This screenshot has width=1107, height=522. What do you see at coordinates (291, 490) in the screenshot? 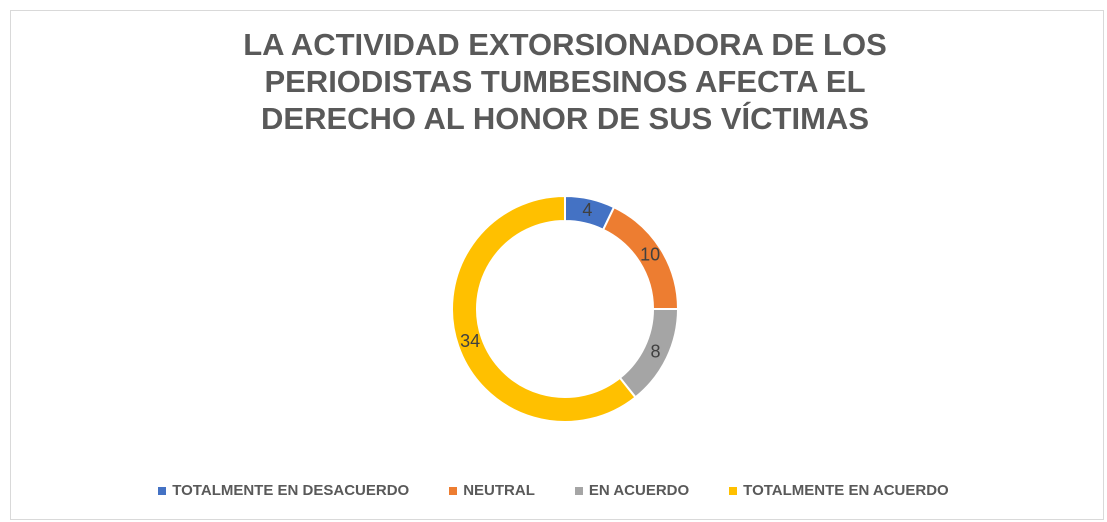
I see `legend-label: TOTALMENTE EN DESACUERDO` at bounding box center [291, 490].